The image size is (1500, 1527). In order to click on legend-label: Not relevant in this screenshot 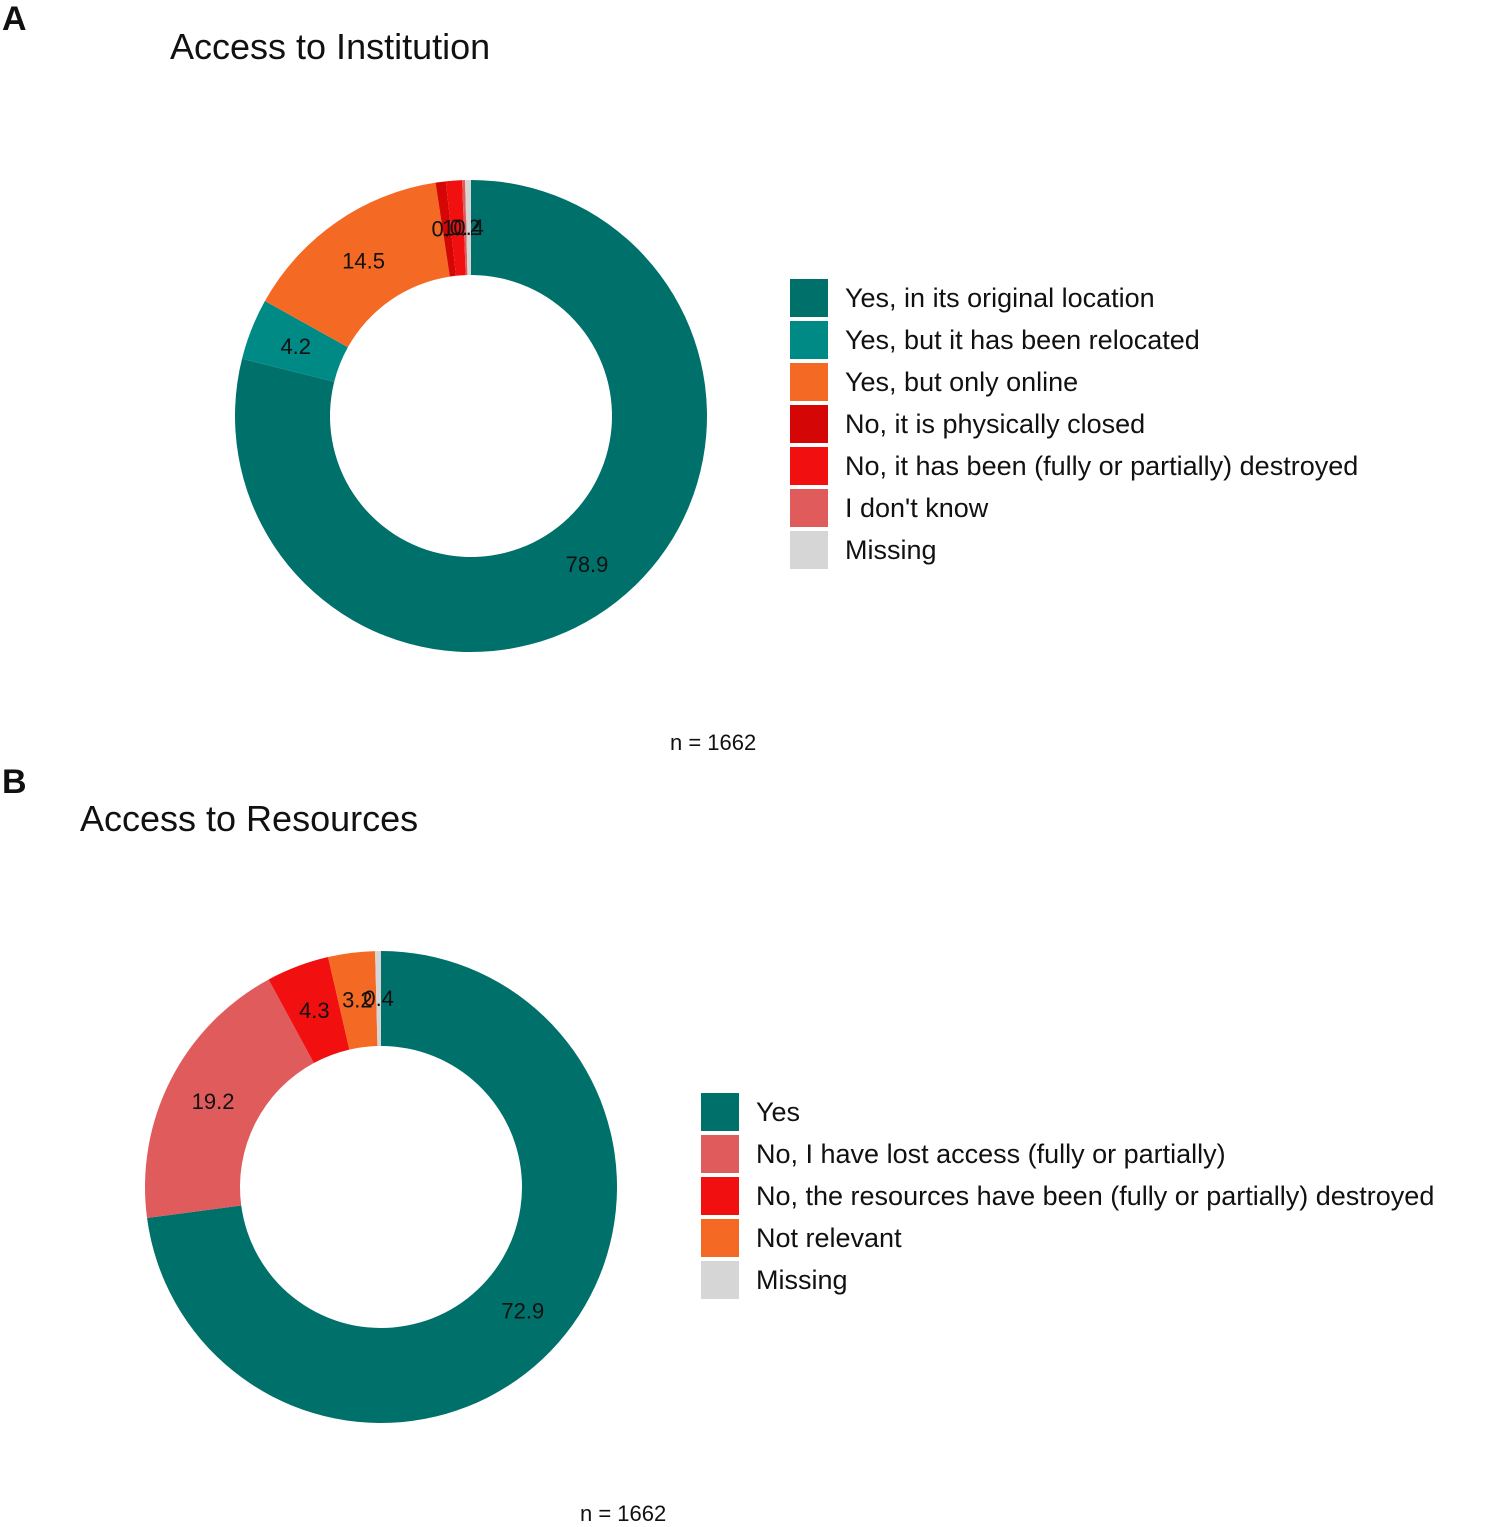, I will do `click(829, 1237)`.